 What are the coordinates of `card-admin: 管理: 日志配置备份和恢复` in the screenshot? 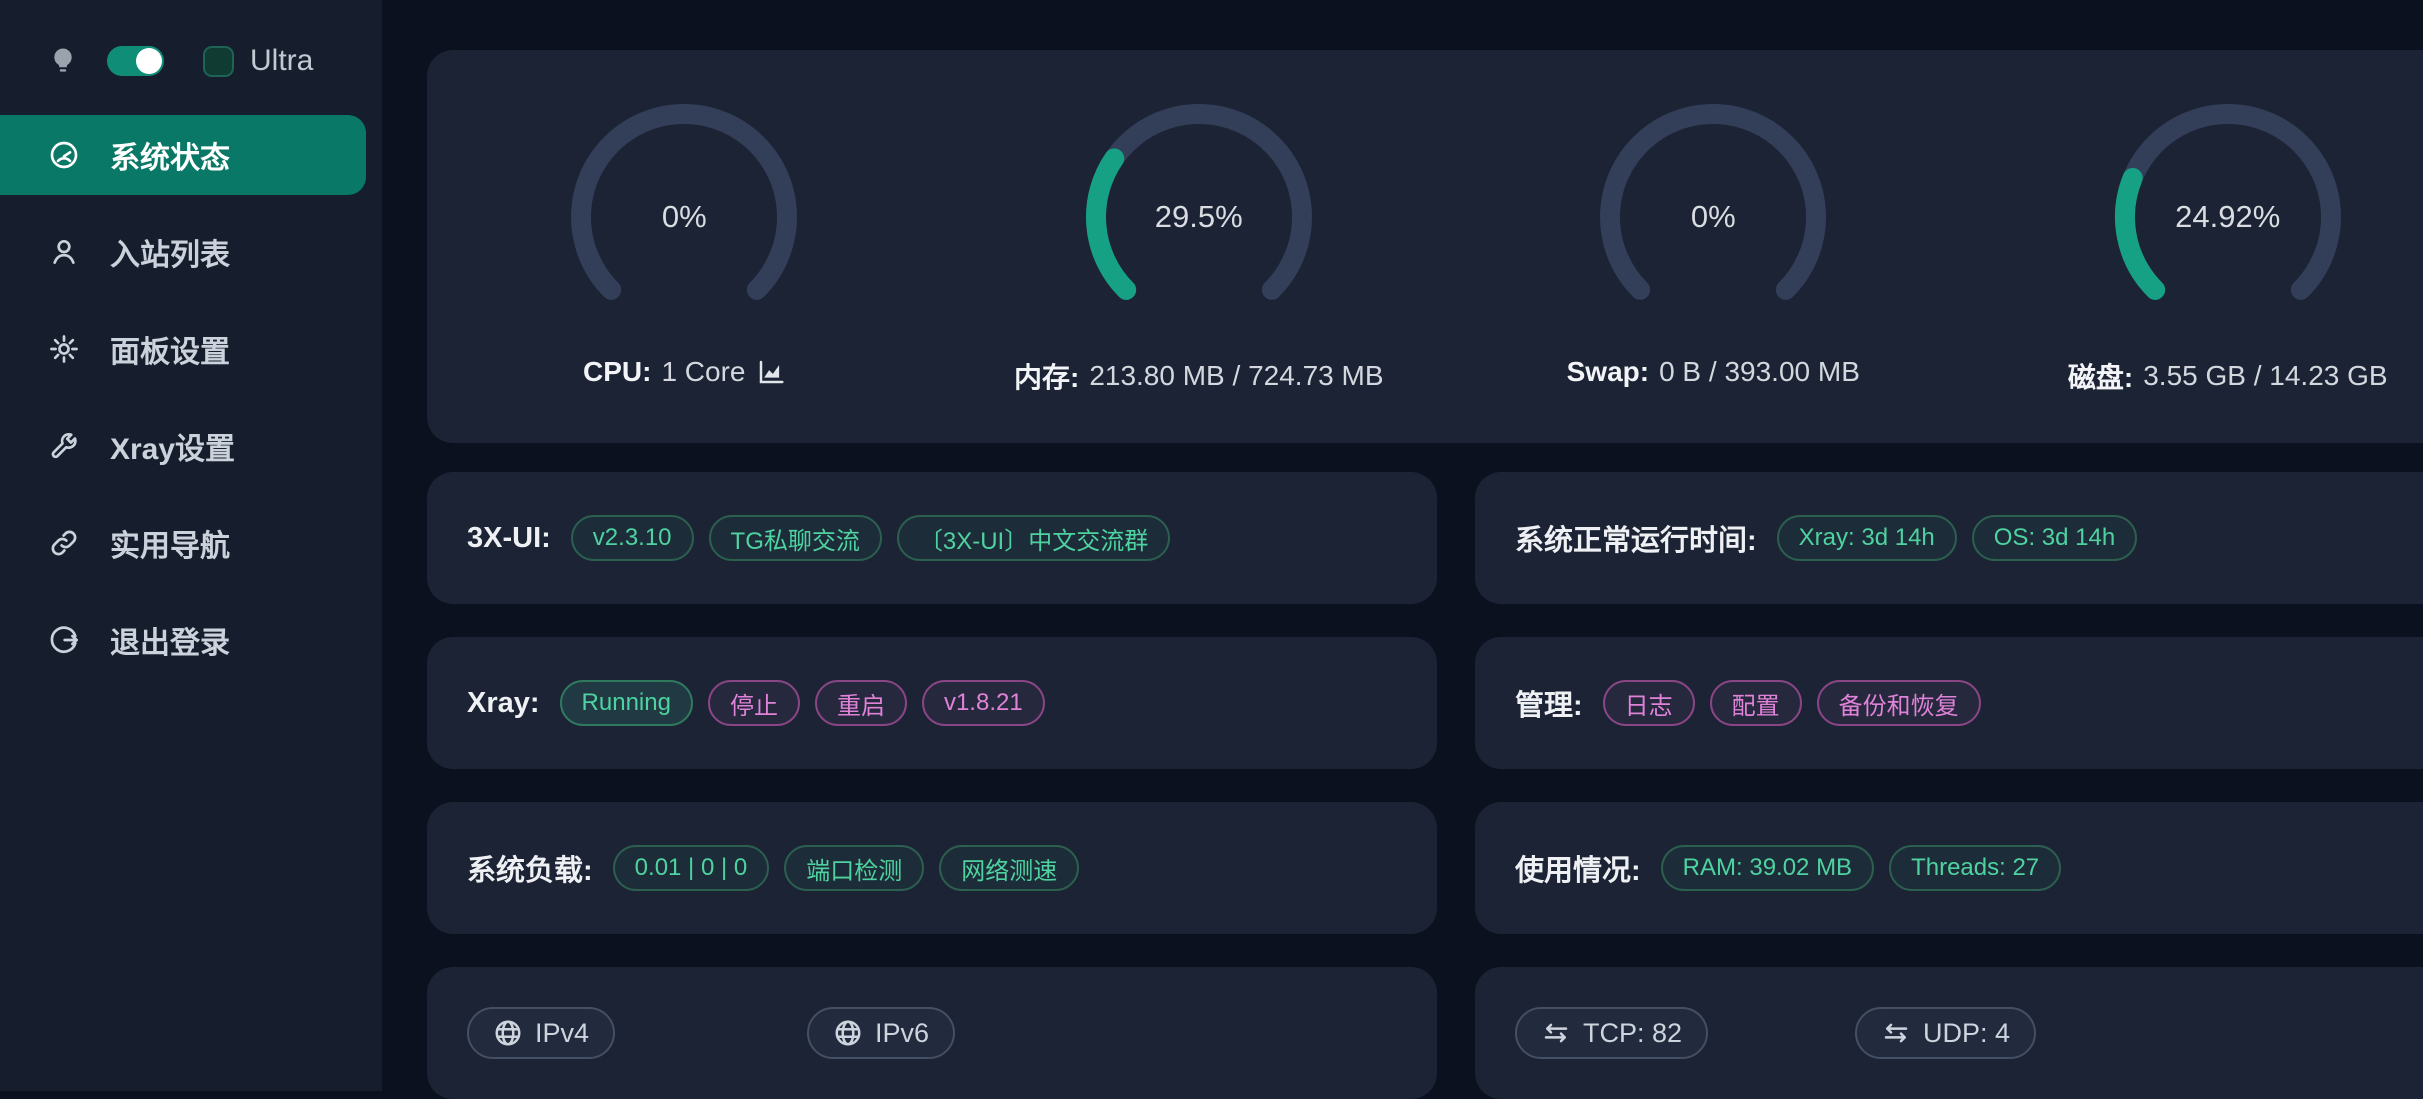 It's located at (1949, 703).